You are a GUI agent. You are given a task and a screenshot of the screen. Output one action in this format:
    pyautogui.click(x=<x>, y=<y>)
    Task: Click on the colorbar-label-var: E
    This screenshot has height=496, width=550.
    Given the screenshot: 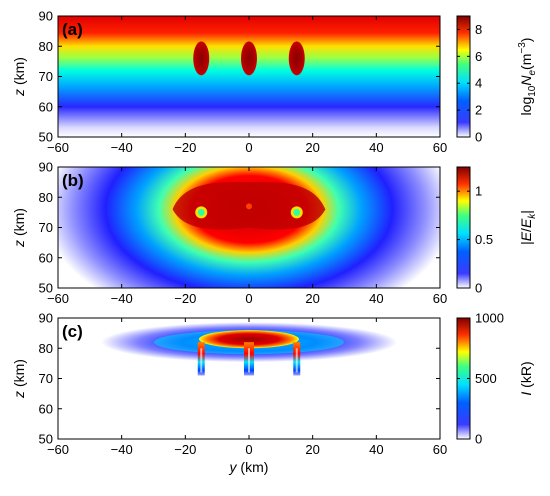 What is the action you would take?
    pyautogui.click(x=526, y=236)
    